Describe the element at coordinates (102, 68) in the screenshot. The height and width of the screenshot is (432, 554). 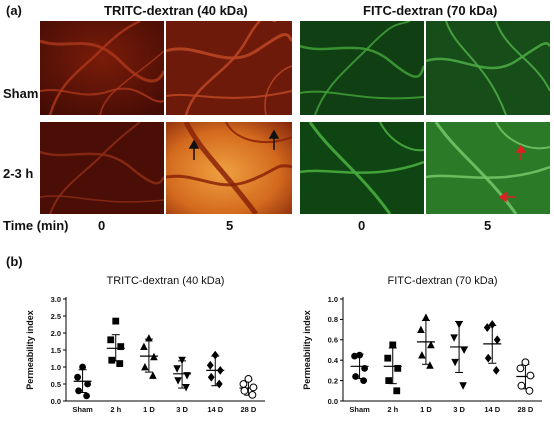
I see `micrograph-tritc-sham-0min` at that location.